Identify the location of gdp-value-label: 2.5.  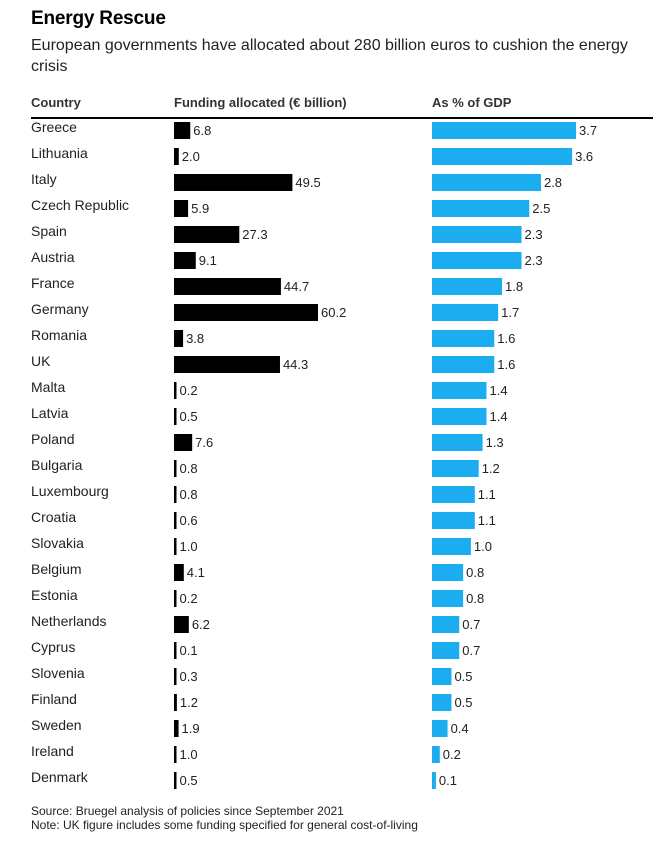
(541, 208).